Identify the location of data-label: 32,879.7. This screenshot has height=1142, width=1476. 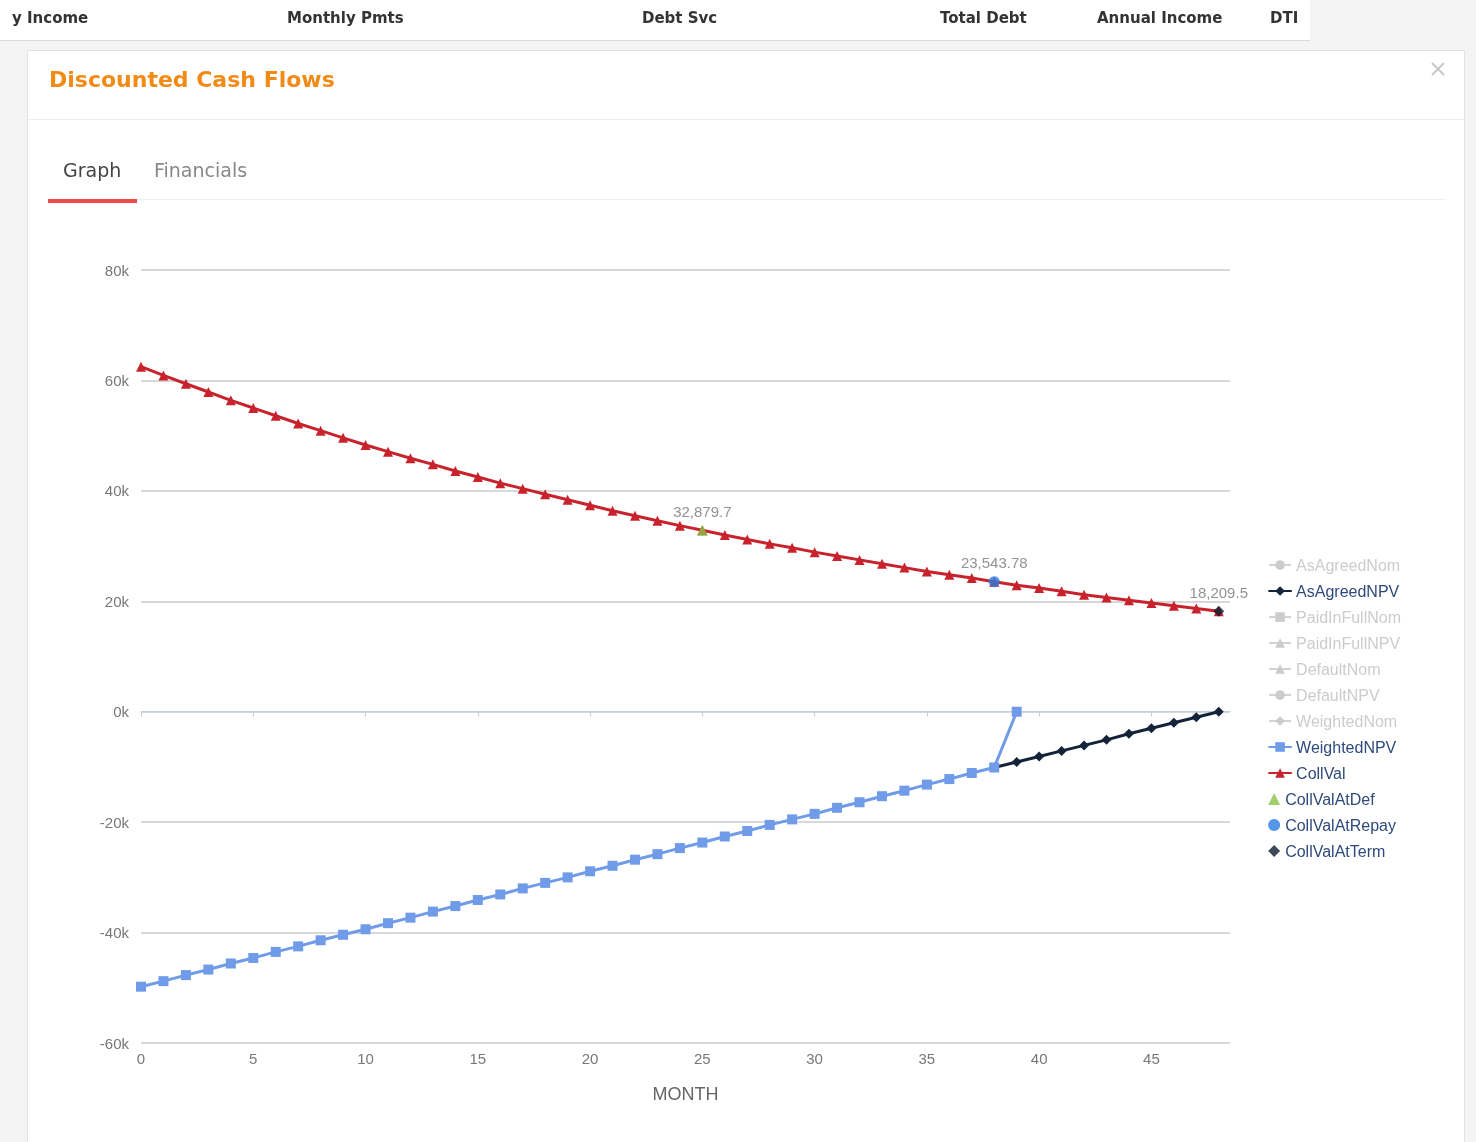
(702, 511).